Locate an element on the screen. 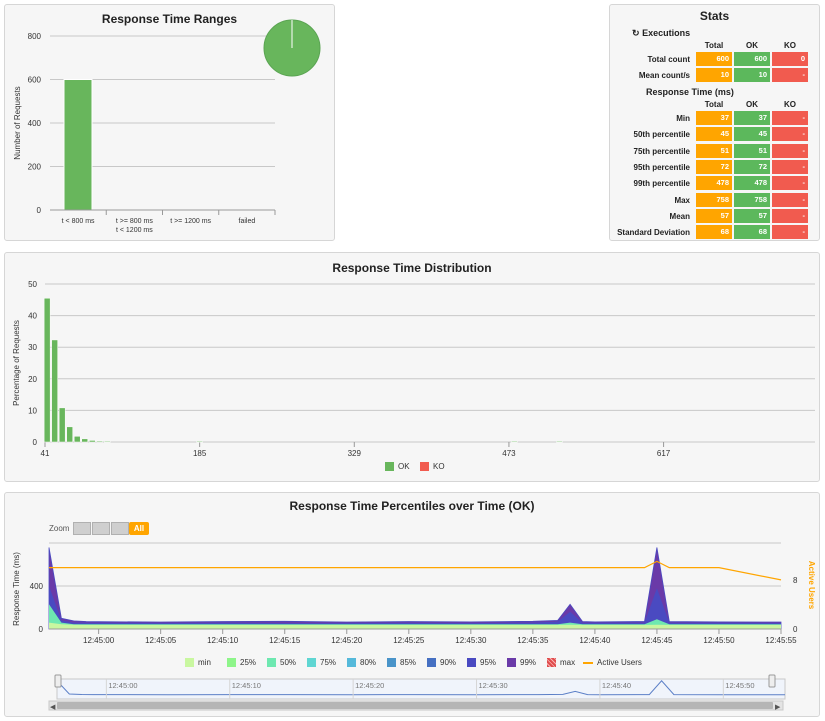  zoom-all-button: All is located at coordinates (139, 528).